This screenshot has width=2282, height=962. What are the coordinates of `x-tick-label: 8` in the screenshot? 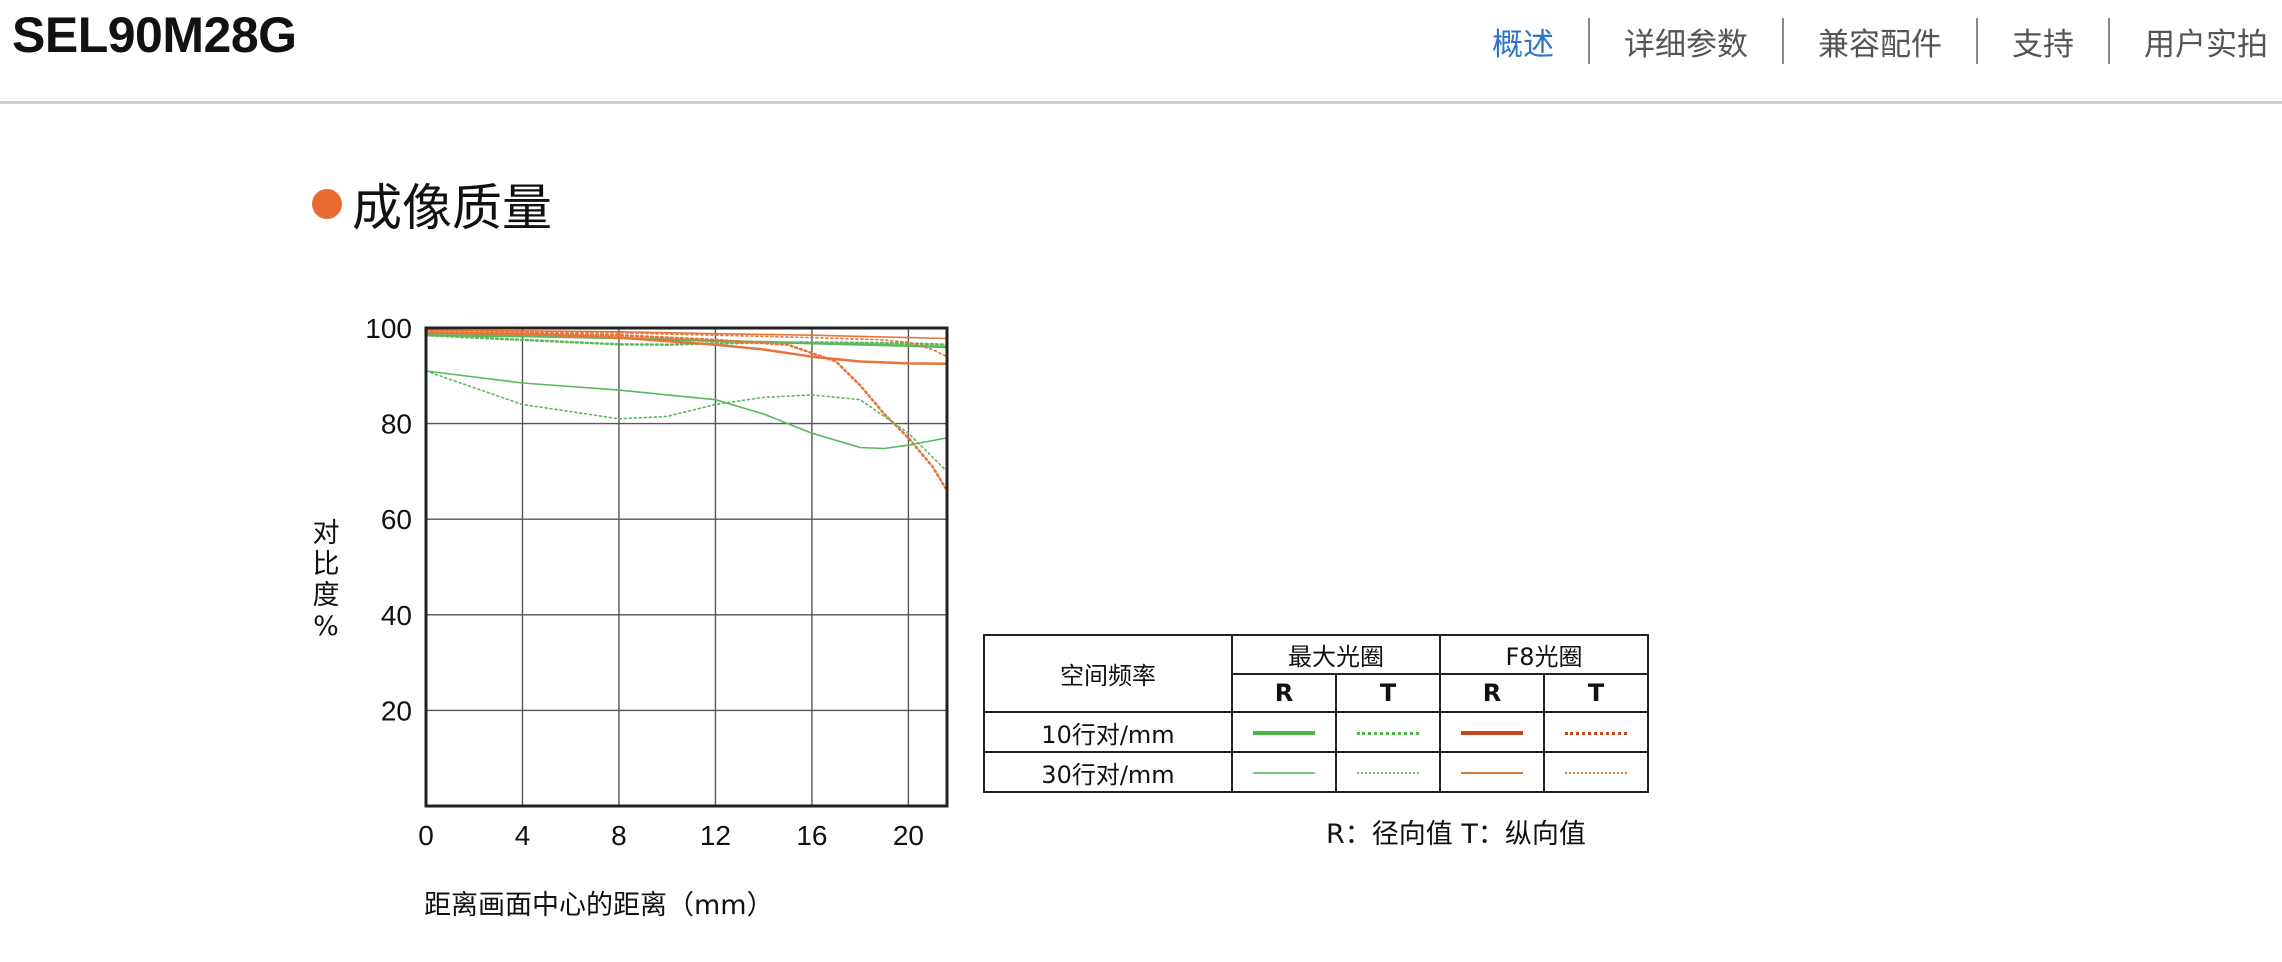 It's located at (619, 835).